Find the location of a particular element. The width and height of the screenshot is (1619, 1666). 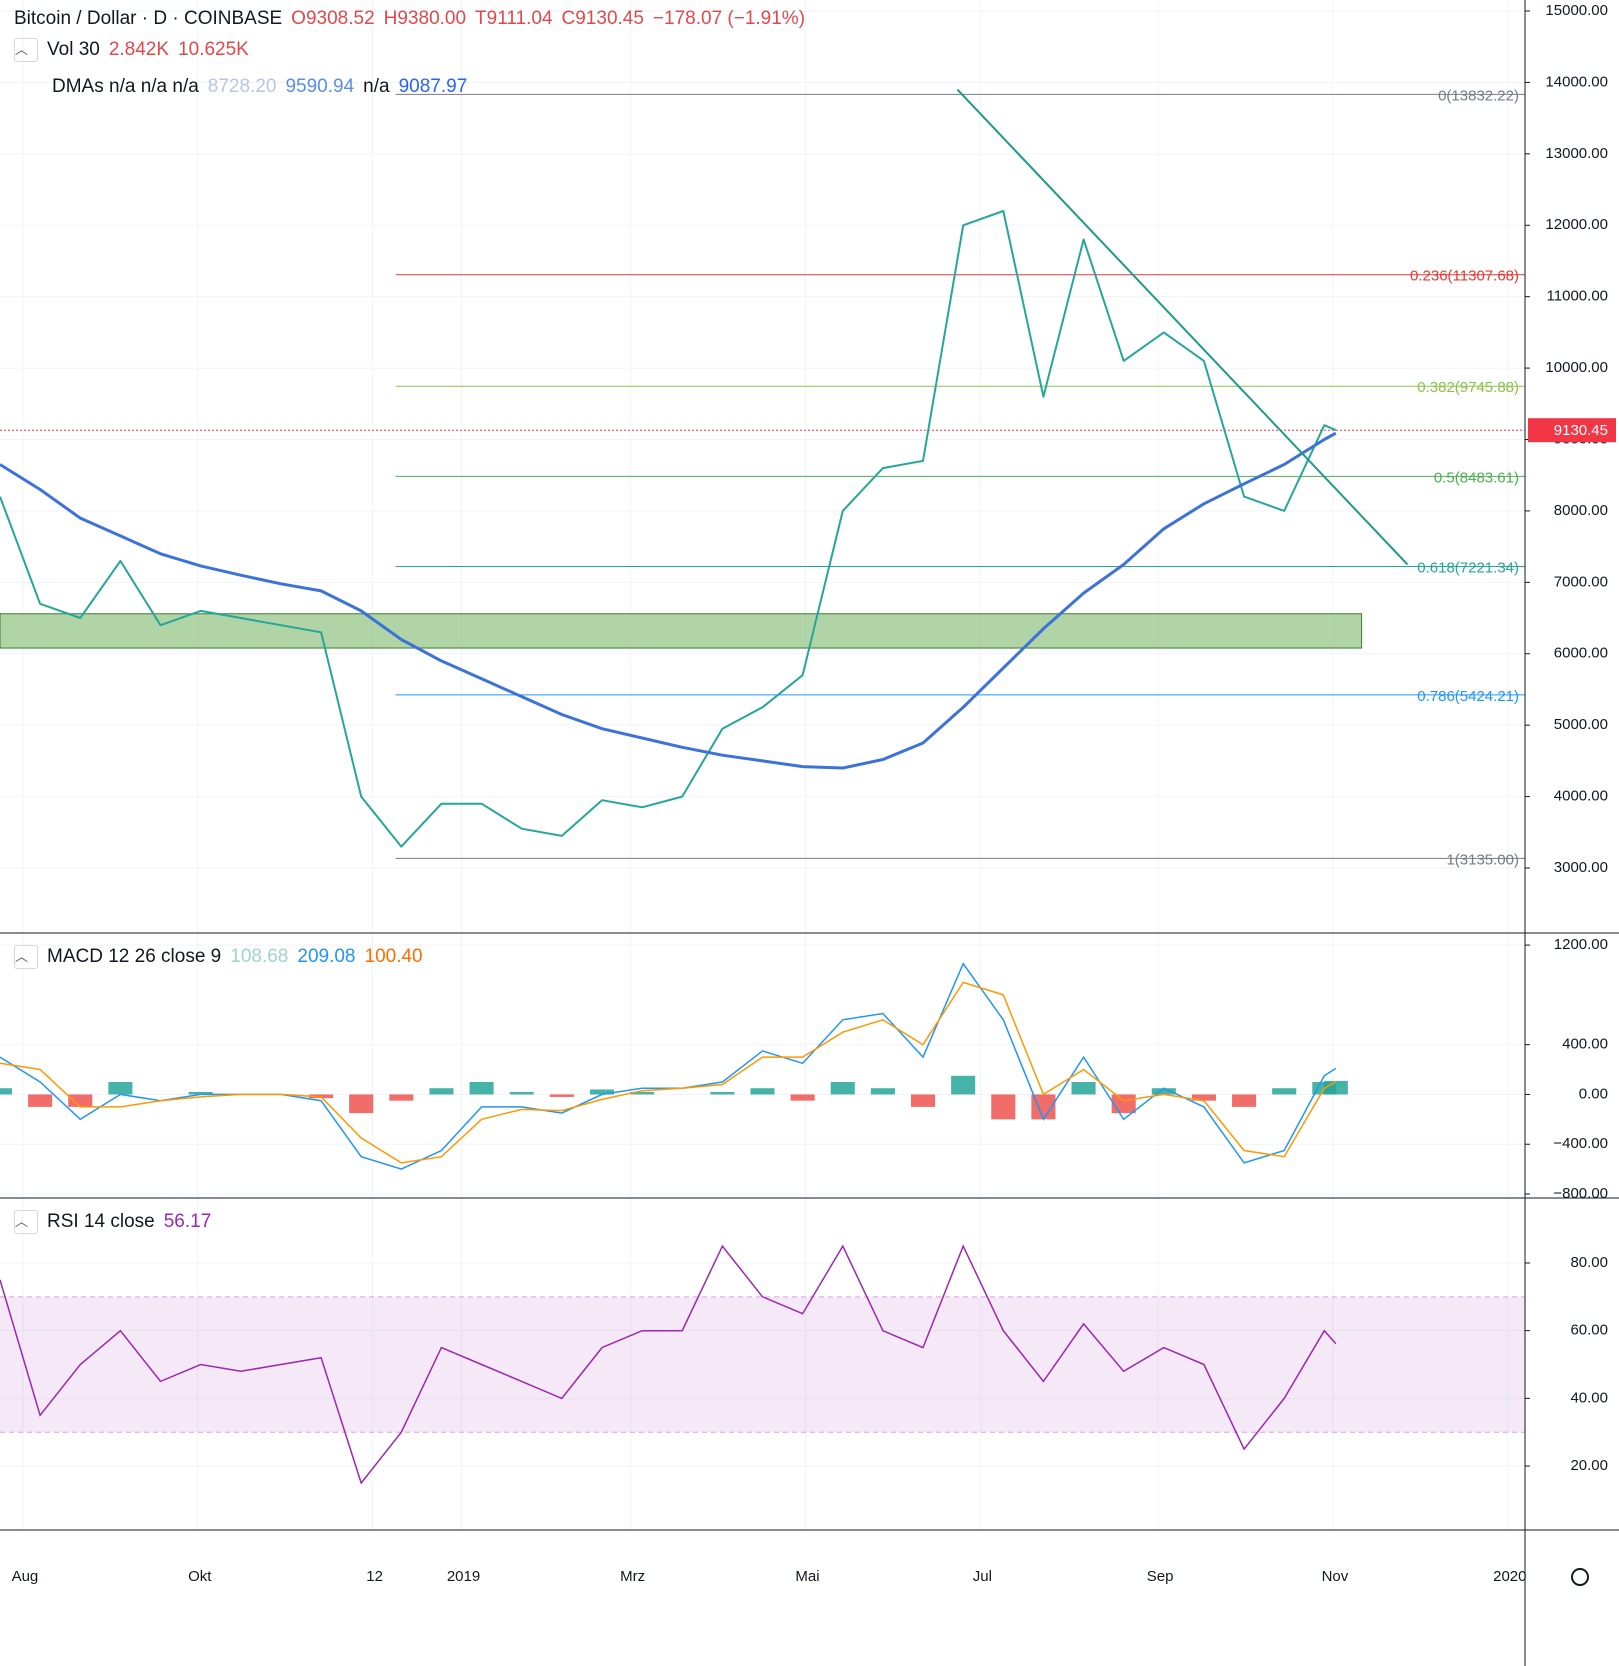

indicator-value: 209.08 is located at coordinates (326, 956).